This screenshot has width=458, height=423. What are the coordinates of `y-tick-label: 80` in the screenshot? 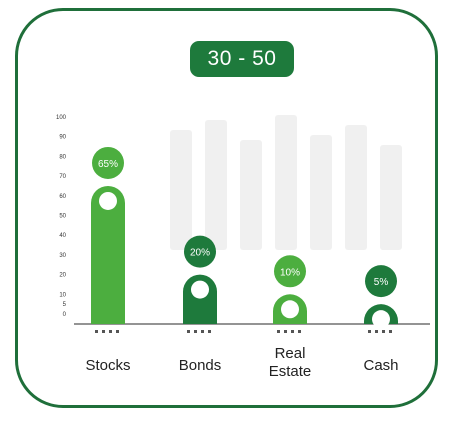 It's located at (62, 157).